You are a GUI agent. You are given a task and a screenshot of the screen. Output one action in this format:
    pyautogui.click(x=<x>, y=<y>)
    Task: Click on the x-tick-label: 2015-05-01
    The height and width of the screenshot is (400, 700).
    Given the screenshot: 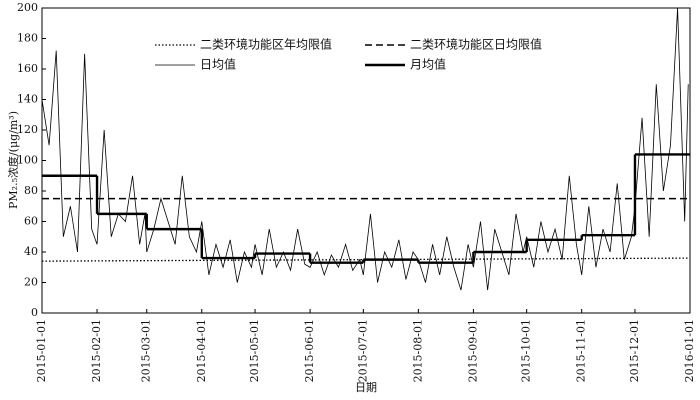 What is the action you would take?
    pyautogui.click(x=254, y=350)
    